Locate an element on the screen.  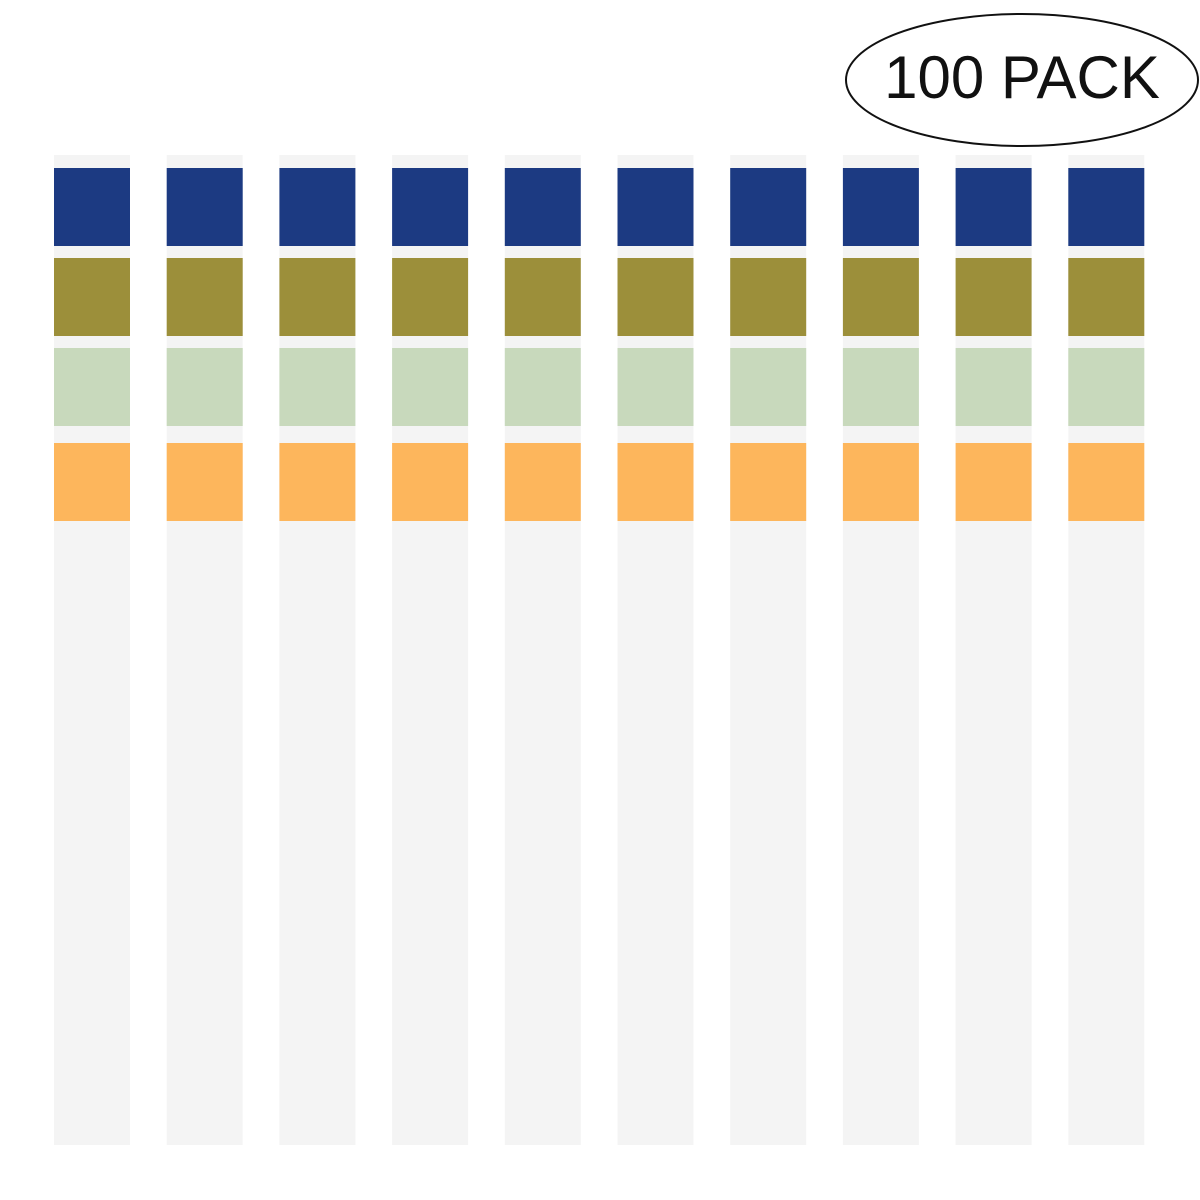
badge-text: 100 PACK is located at coordinates (1022, 77).